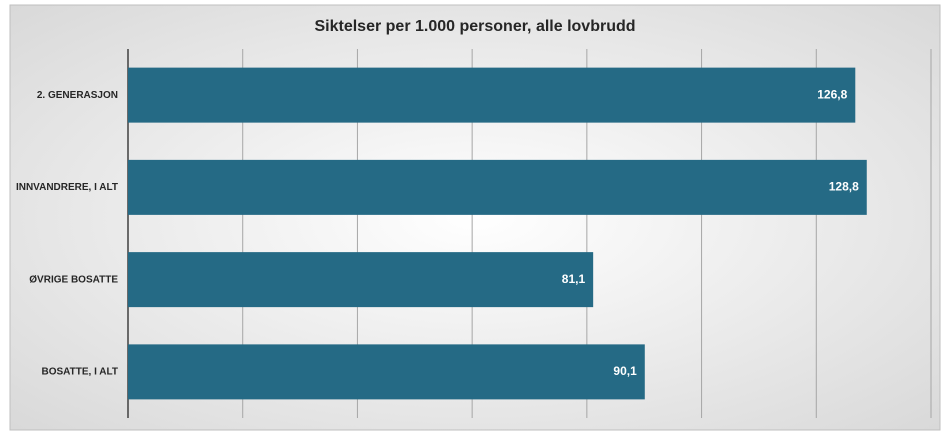 The width and height of the screenshot is (949, 444). I want to click on value-label: 81,1, so click(574, 279).